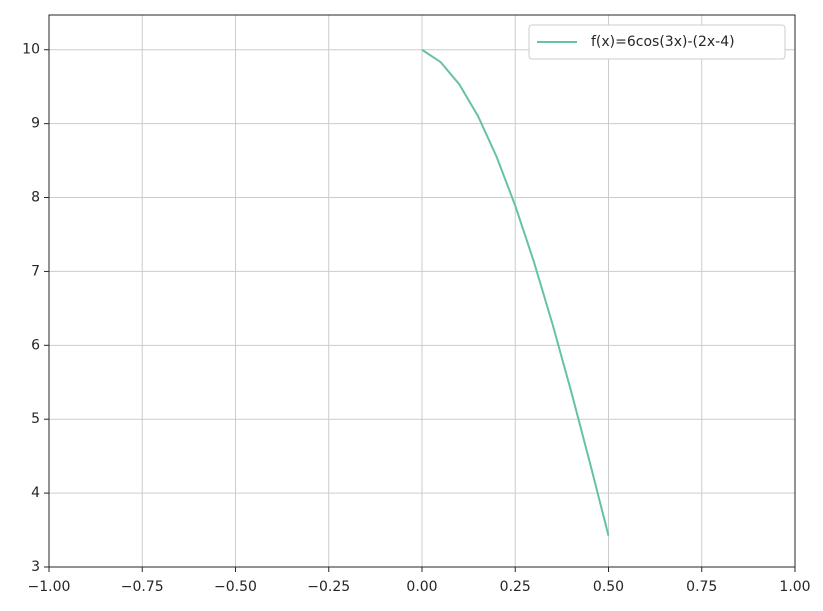 The width and height of the screenshot is (823, 611). I want to click on x-tick-label: −0.25, so click(328, 587).